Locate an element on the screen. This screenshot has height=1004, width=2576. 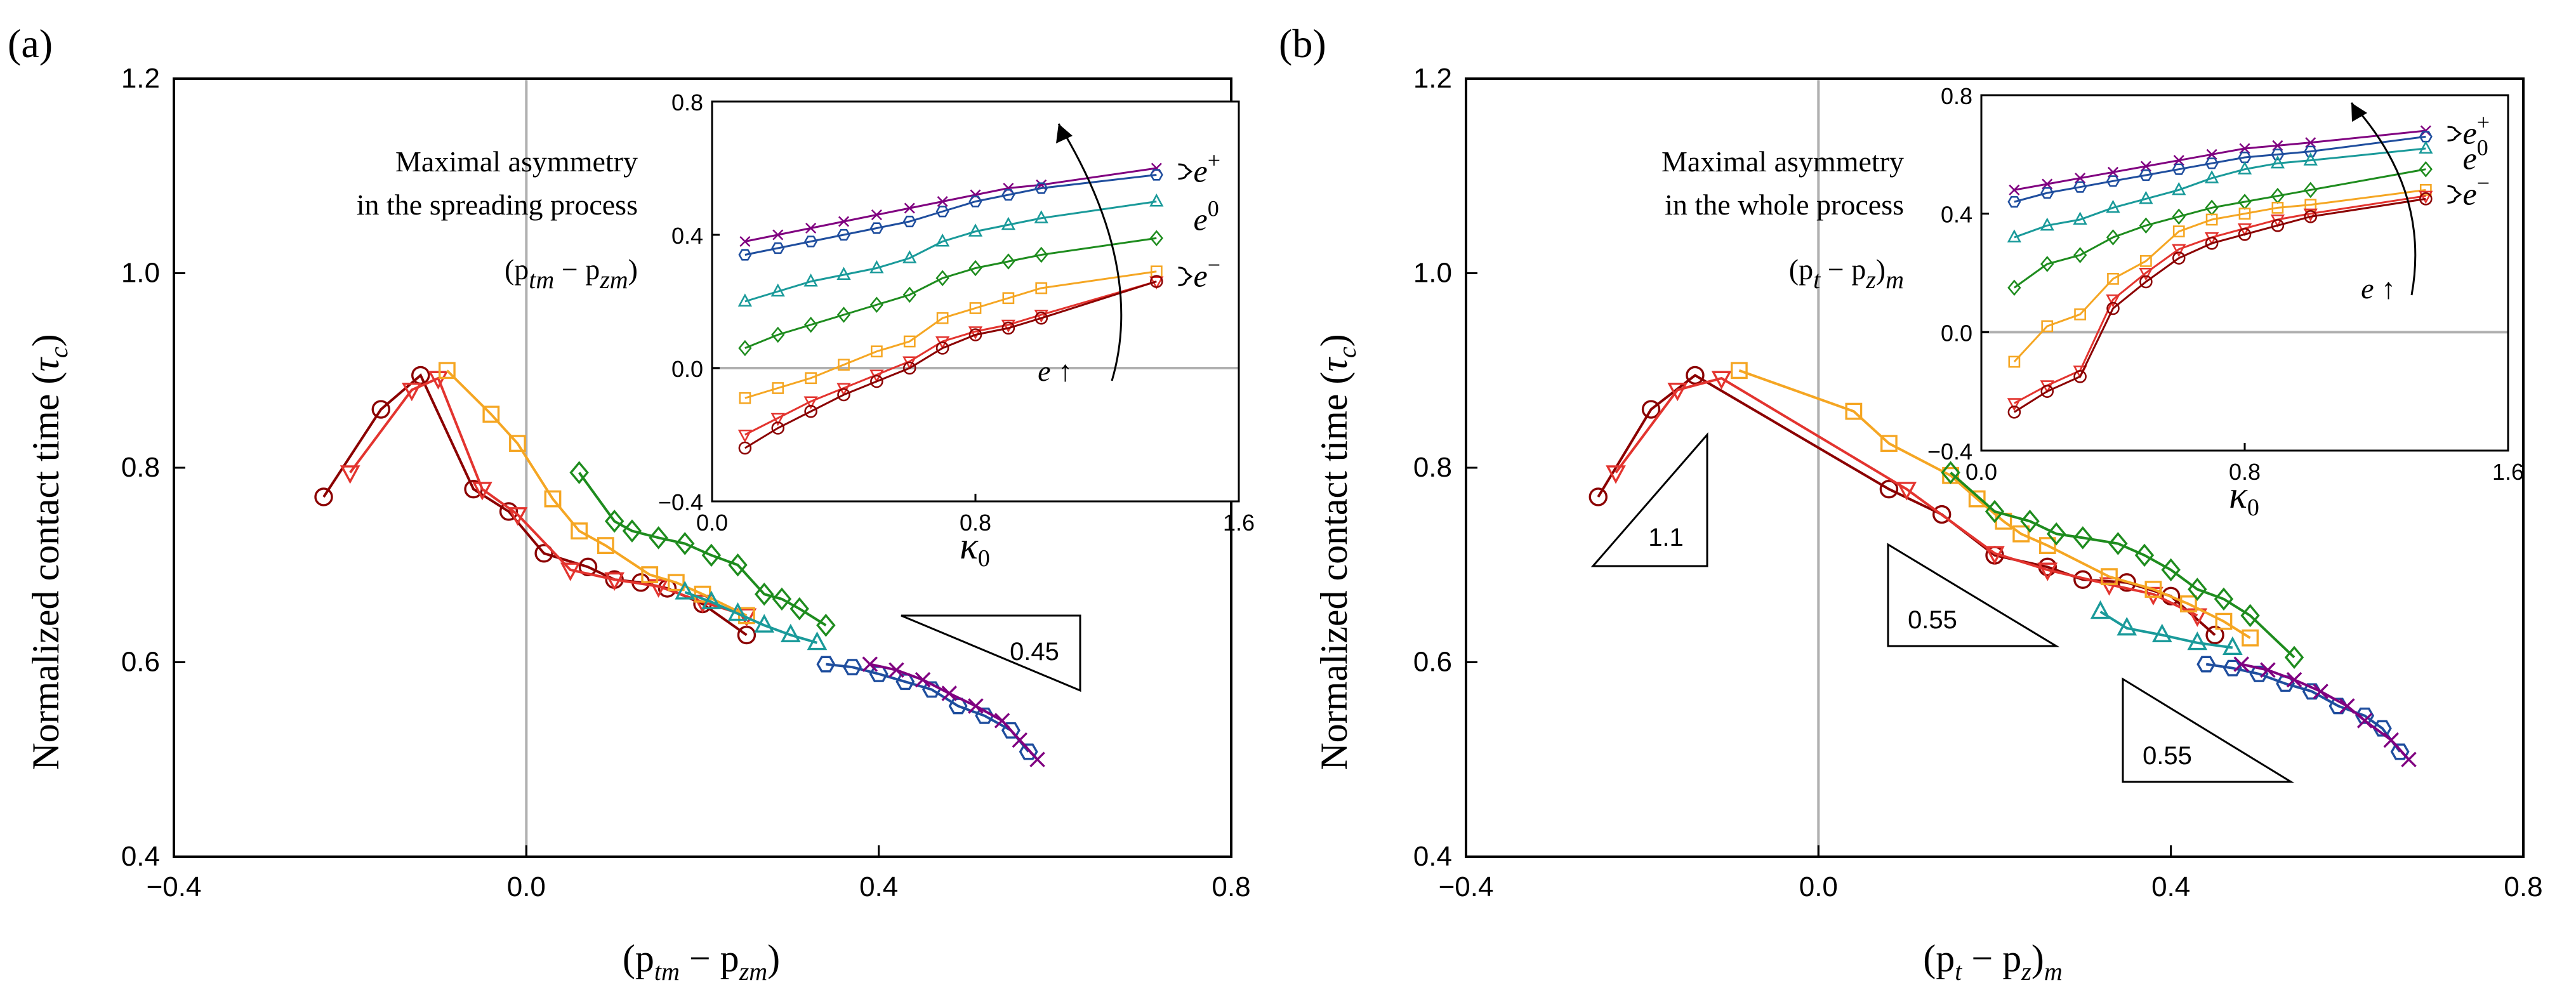
panel-b-xtick-label-3: 0.8 is located at coordinates (2523, 886).